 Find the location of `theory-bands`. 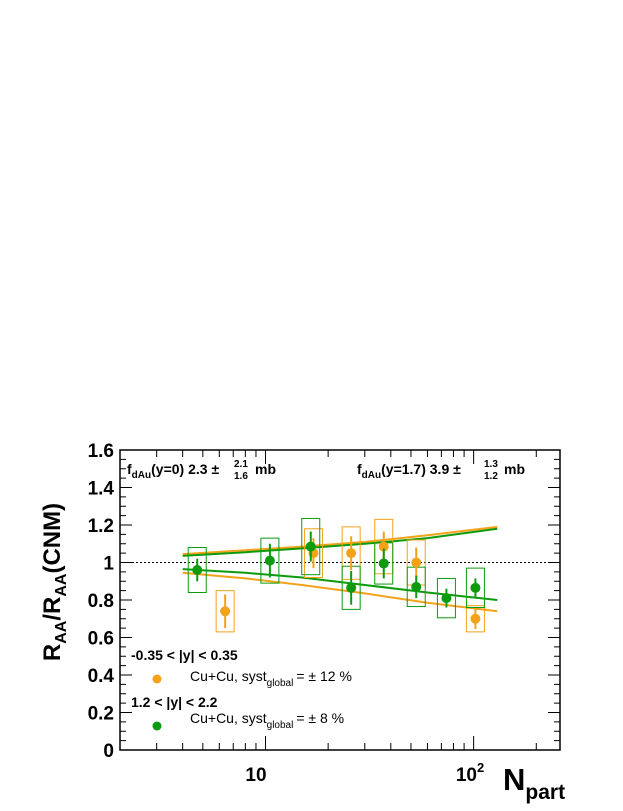

theory-bands is located at coordinates (340, 569).